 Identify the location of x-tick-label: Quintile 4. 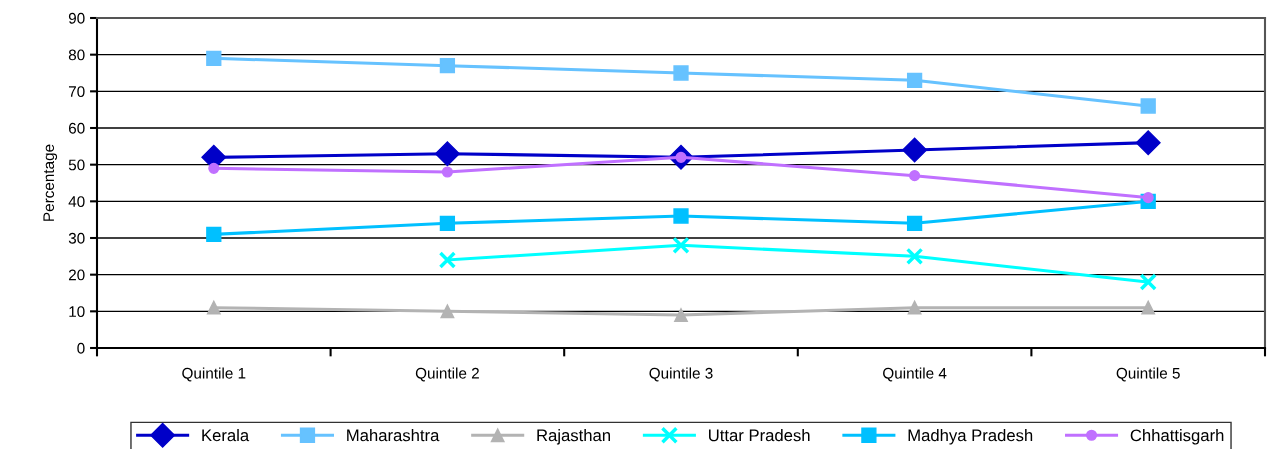
(915, 374).